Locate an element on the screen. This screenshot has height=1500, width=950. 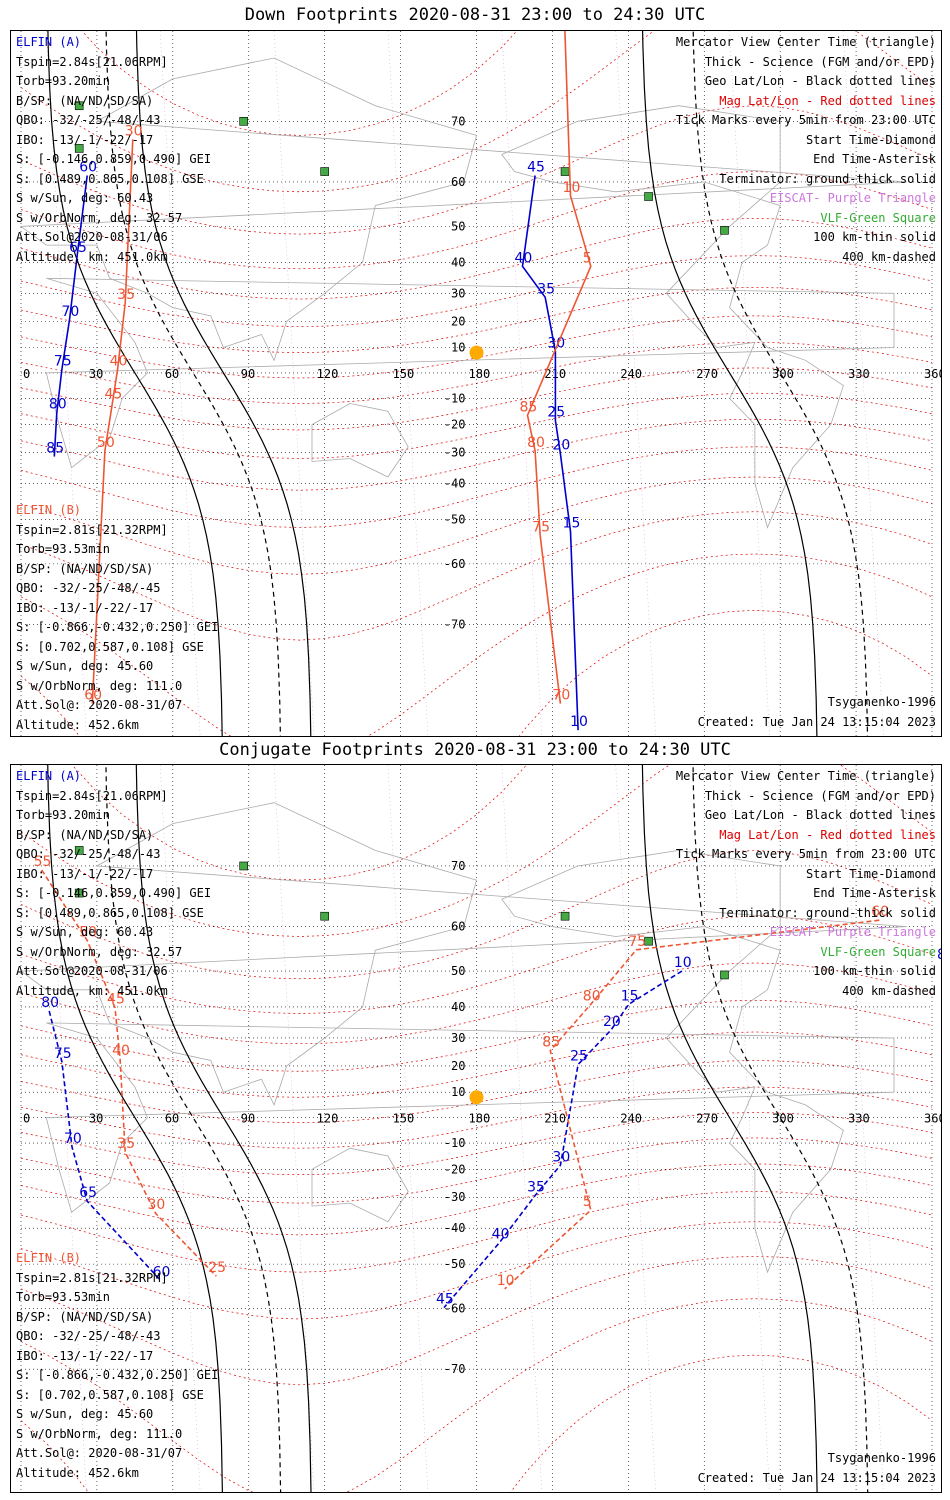
track-tick-label: 45 is located at coordinates (445, 1300).